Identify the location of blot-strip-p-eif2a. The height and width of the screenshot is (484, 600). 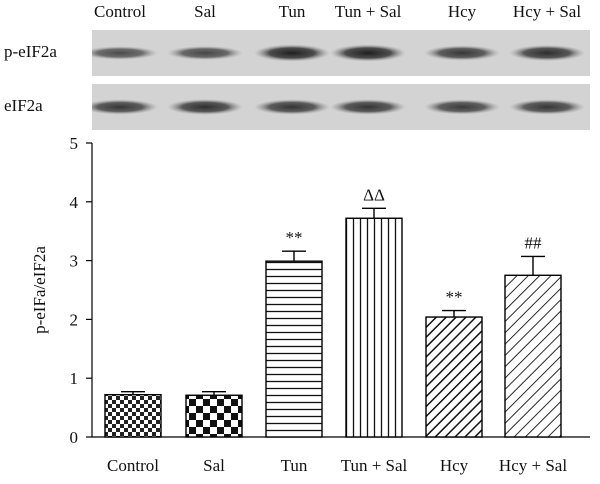
(341, 53).